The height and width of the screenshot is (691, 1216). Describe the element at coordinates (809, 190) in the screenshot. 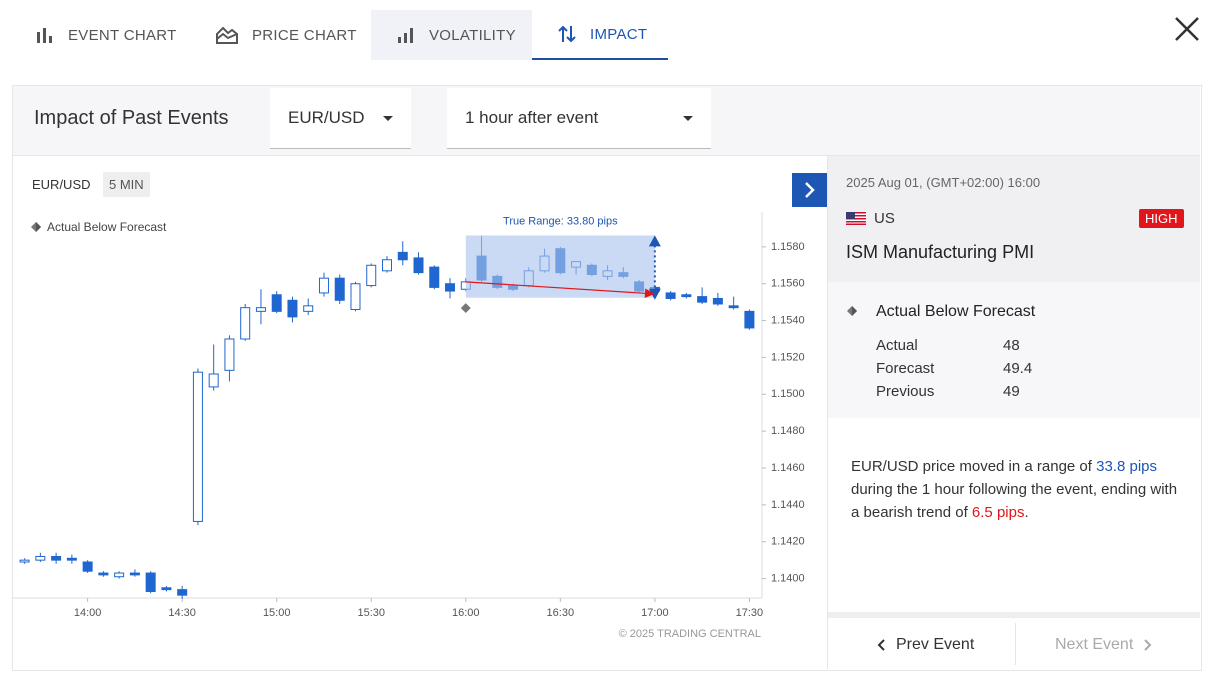

I see `expand-button` at that location.